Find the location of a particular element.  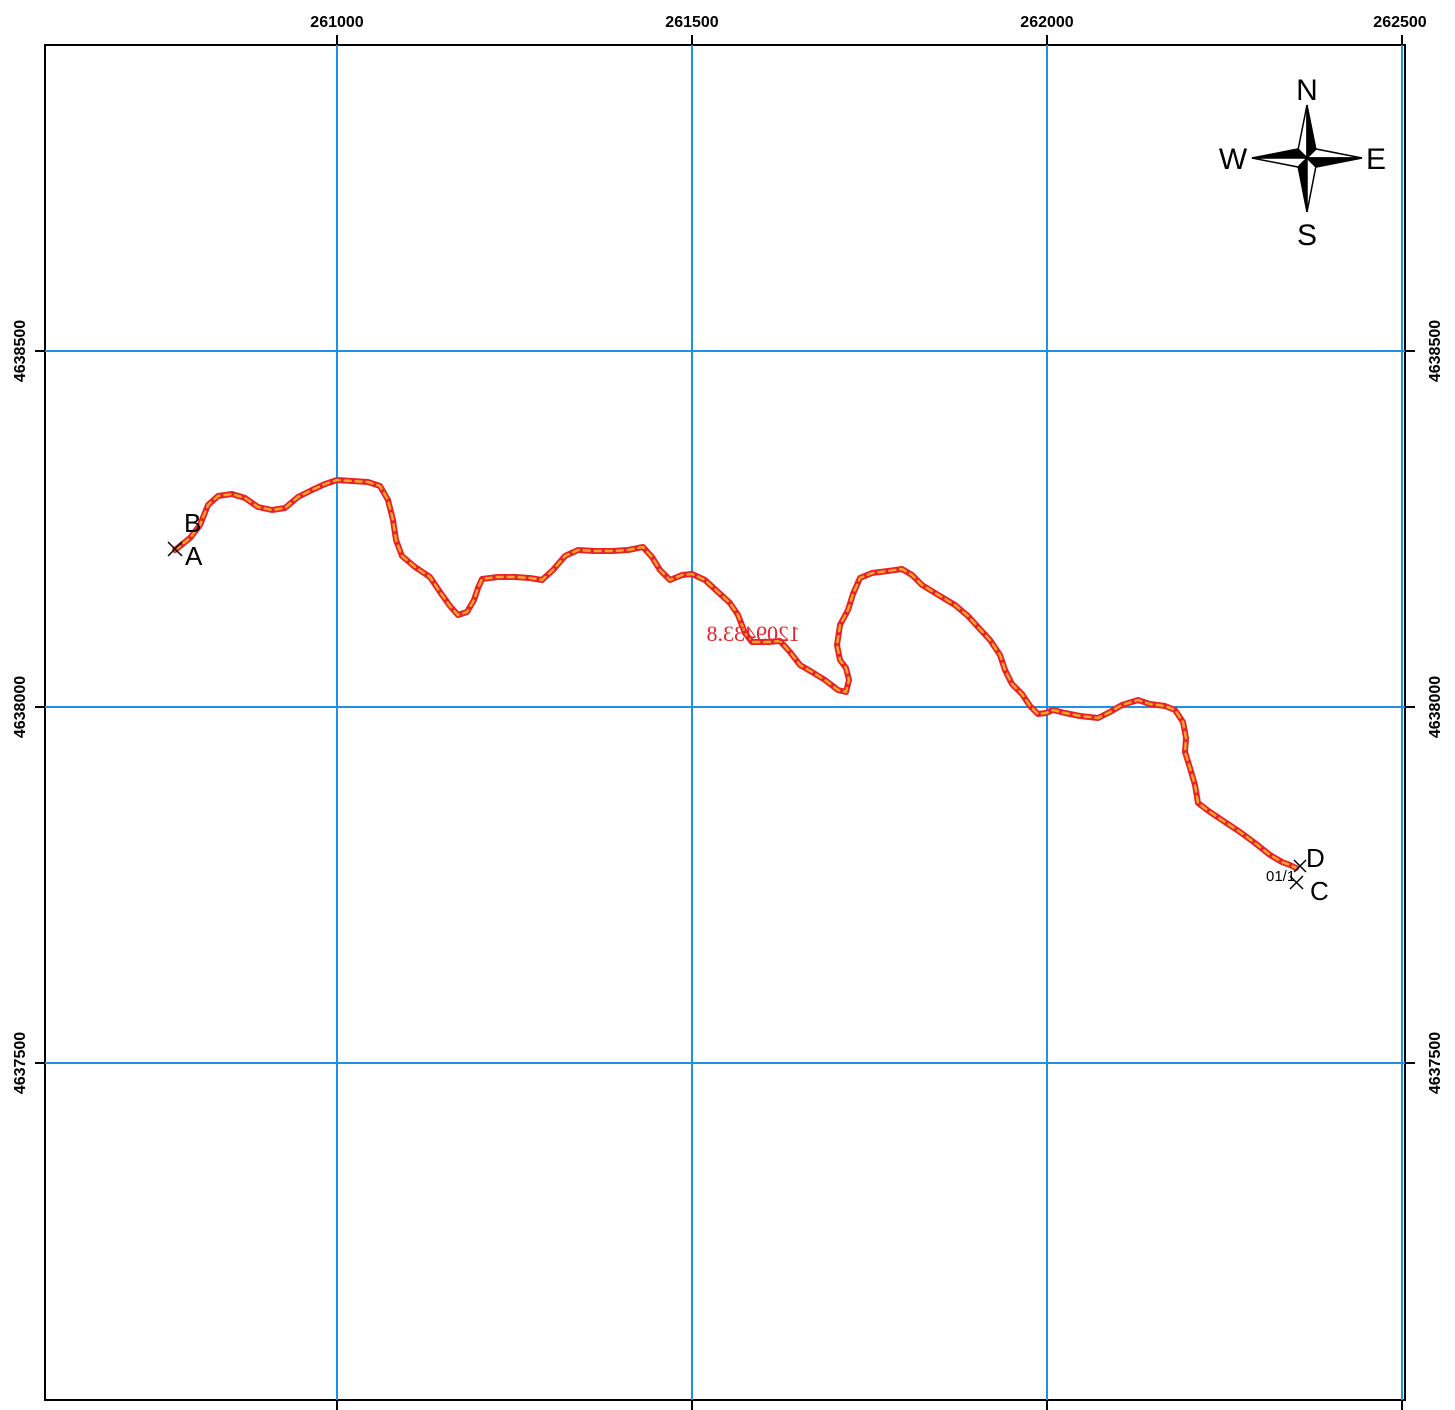

point-label-c: C is located at coordinates (1319, 891).